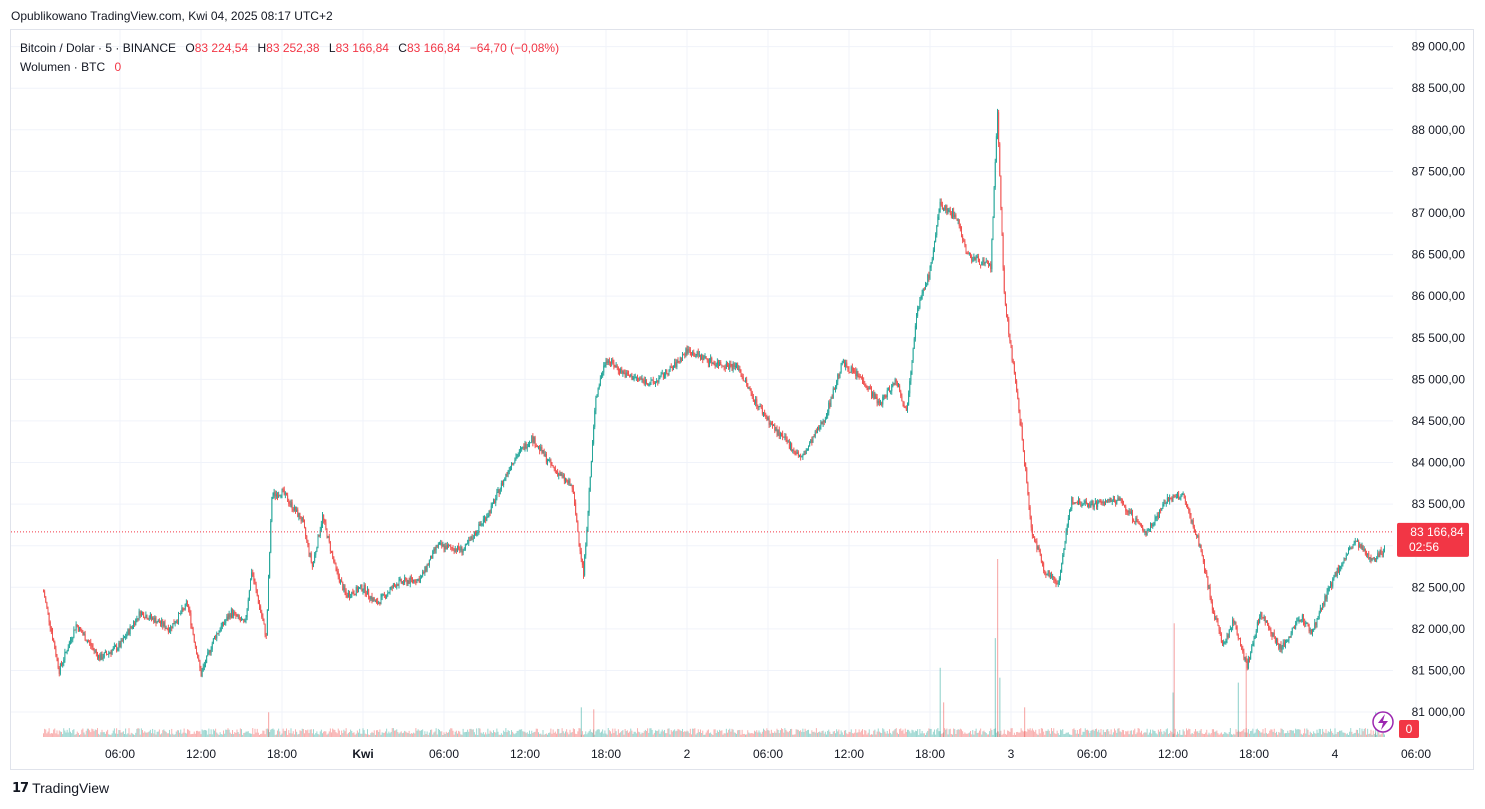  I want to click on lightning-icon, so click(1383, 722).